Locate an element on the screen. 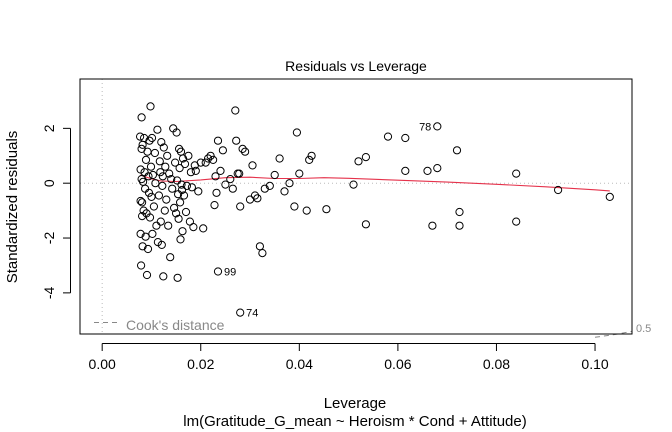 This screenshot has height=432, width=672. cooks-distance-legend: Cook's distance is located at coordinates (159, 325).